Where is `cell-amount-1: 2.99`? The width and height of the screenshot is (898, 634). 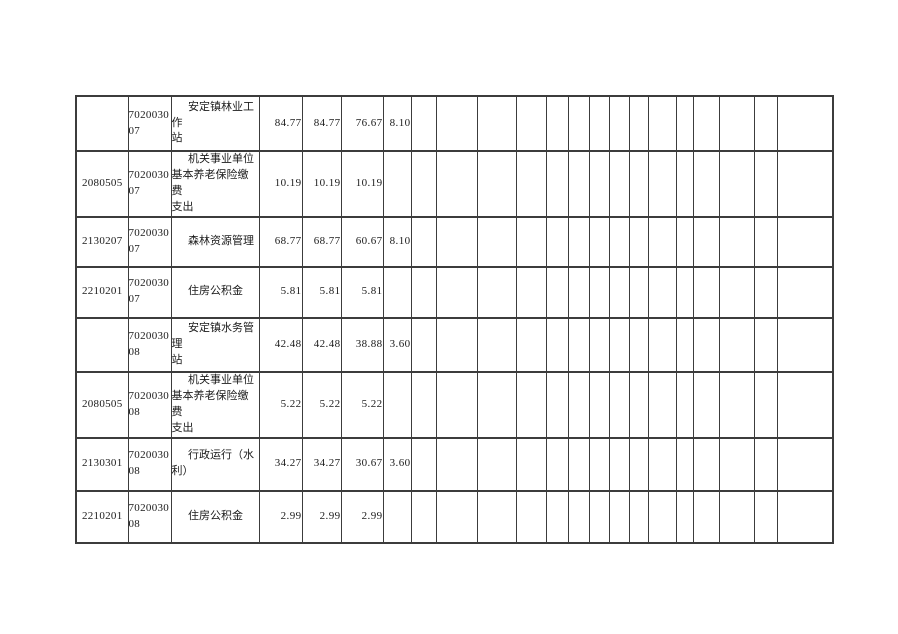
cell-amount-1: 2.99 is located at coordinates (280, 516).